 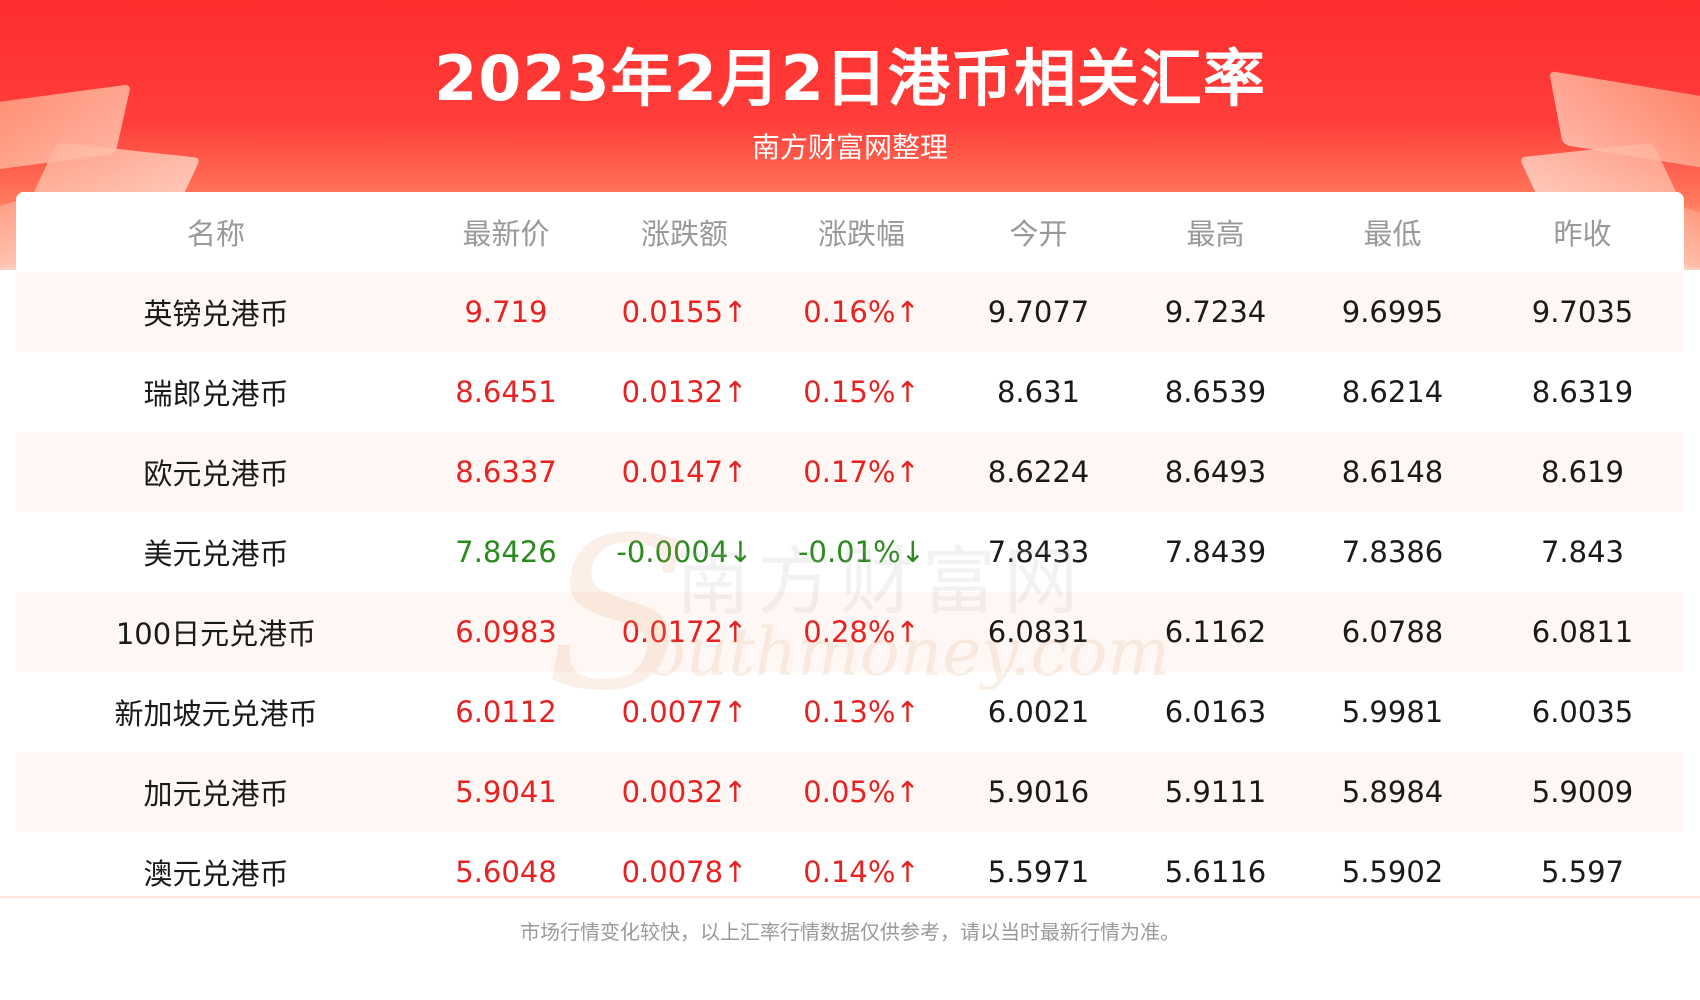 What do you see at coordinates (684, 864) in the screenshot?
I see `change-amount-cell: 0.0078↑` at bounding box center [684, 864].